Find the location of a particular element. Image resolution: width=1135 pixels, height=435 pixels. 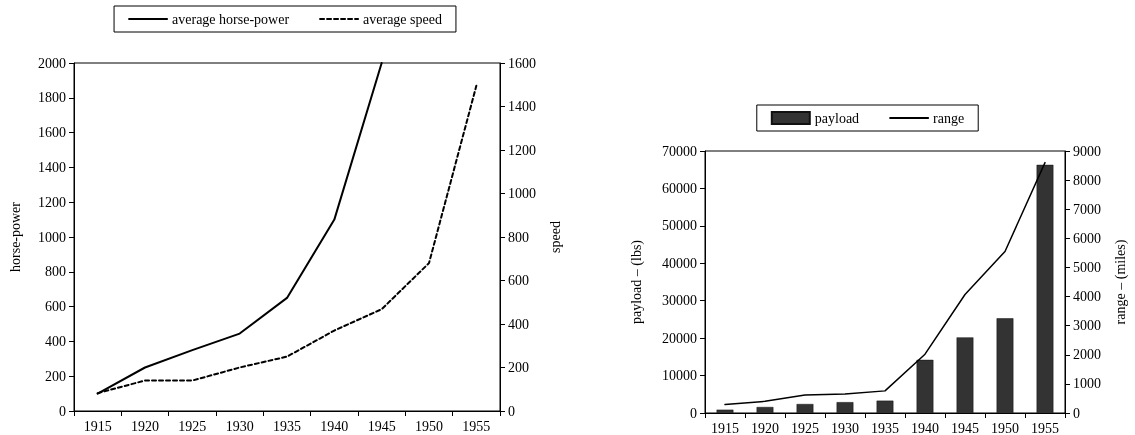

y-tick-label: 50000 is located at coordinates (679, 226).